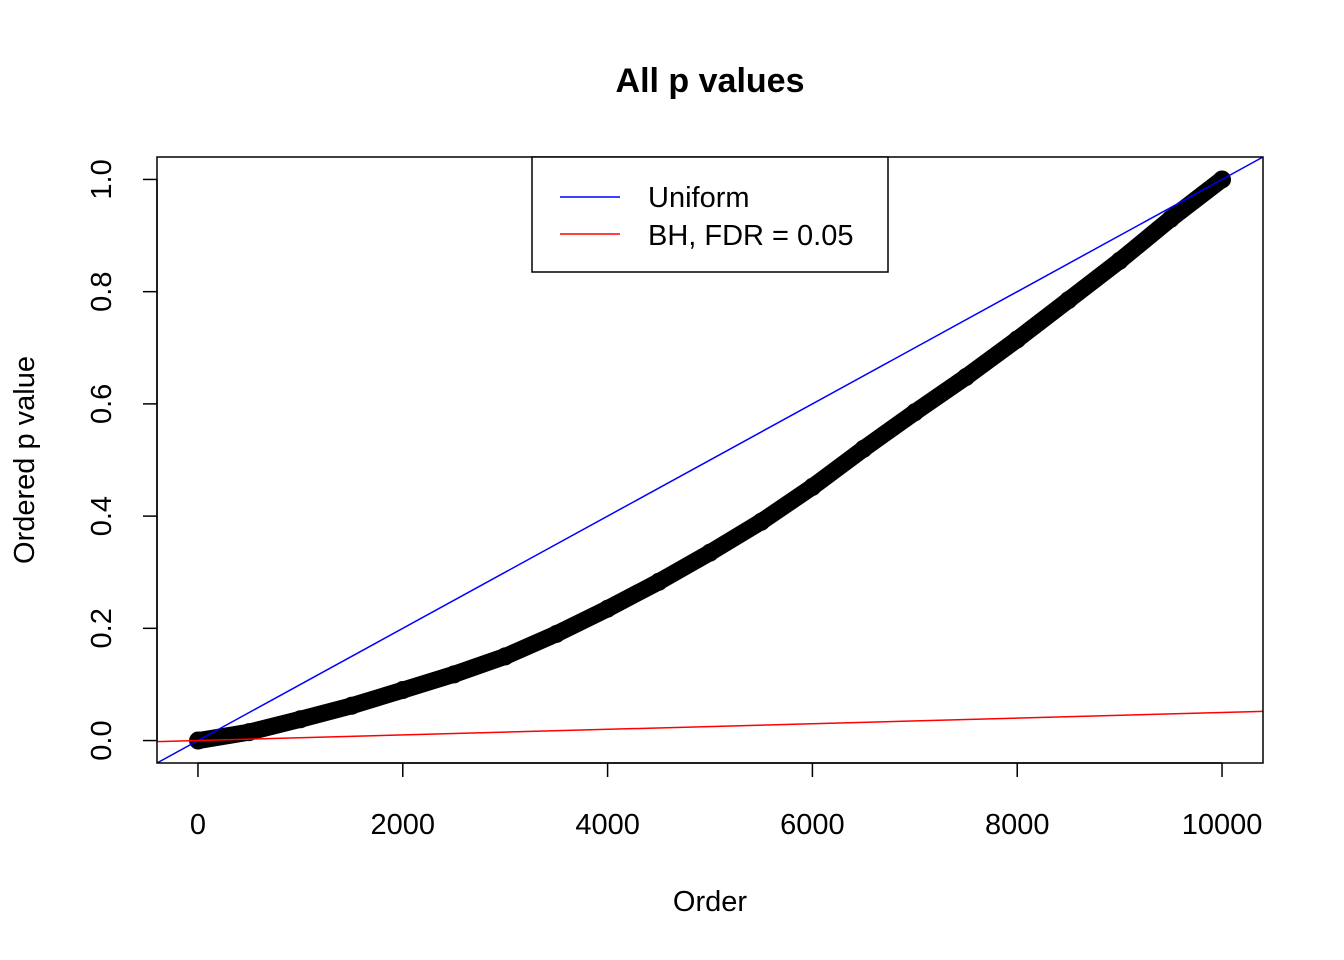 This screenshot has width=1344, height=960. What do you see at coordinates (102, 292) in the screenshot?
I see `y-tick-label: 0.8` at bounding box center [102, 292].